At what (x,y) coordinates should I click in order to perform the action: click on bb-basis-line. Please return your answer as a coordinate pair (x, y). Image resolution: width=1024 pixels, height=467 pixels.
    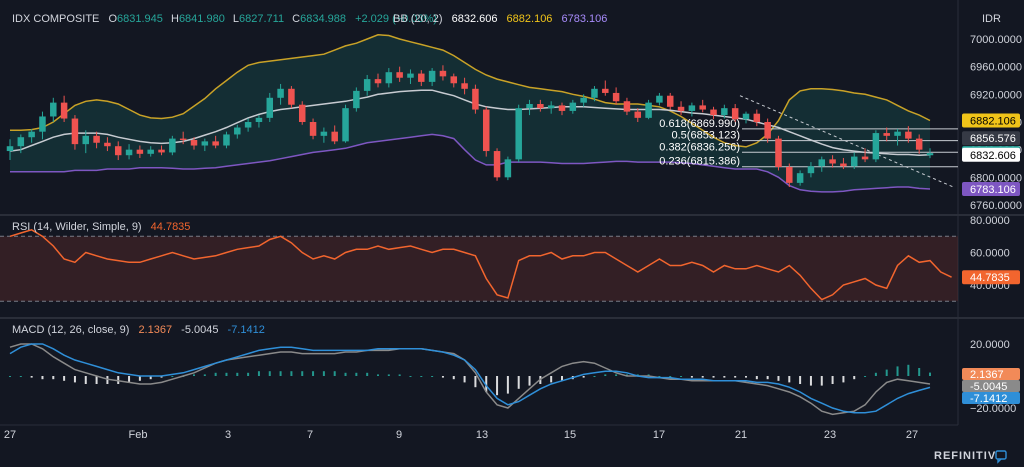
    Looking at the image, I should click on (470, 122).